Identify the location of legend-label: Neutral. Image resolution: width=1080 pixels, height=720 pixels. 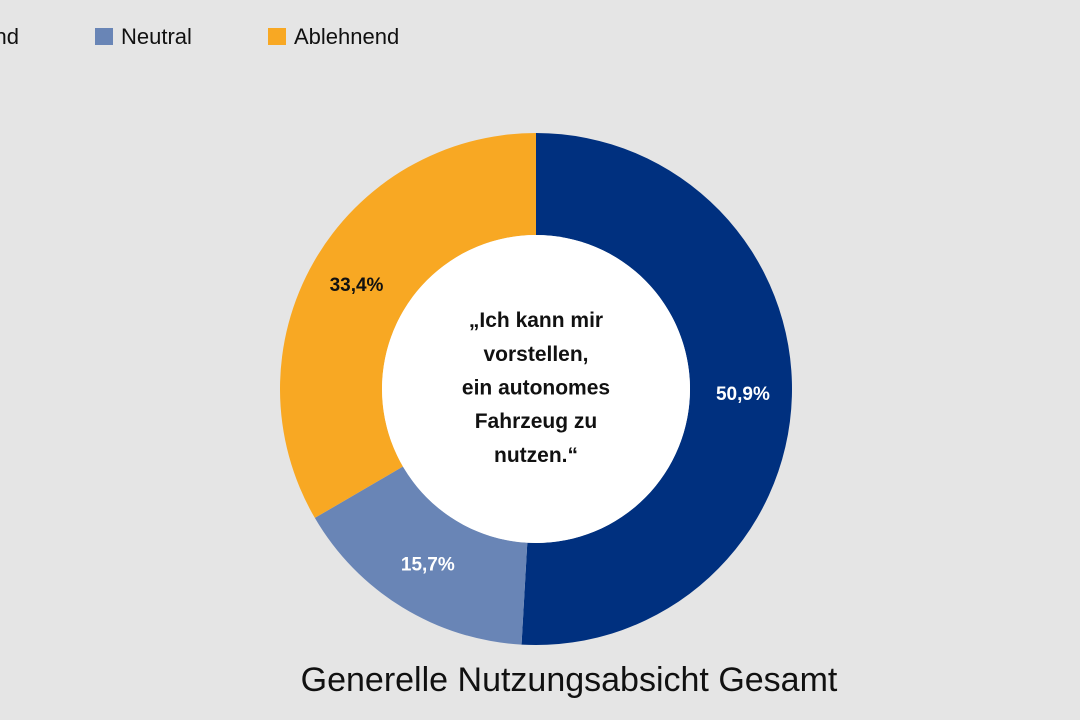
(156, 36).